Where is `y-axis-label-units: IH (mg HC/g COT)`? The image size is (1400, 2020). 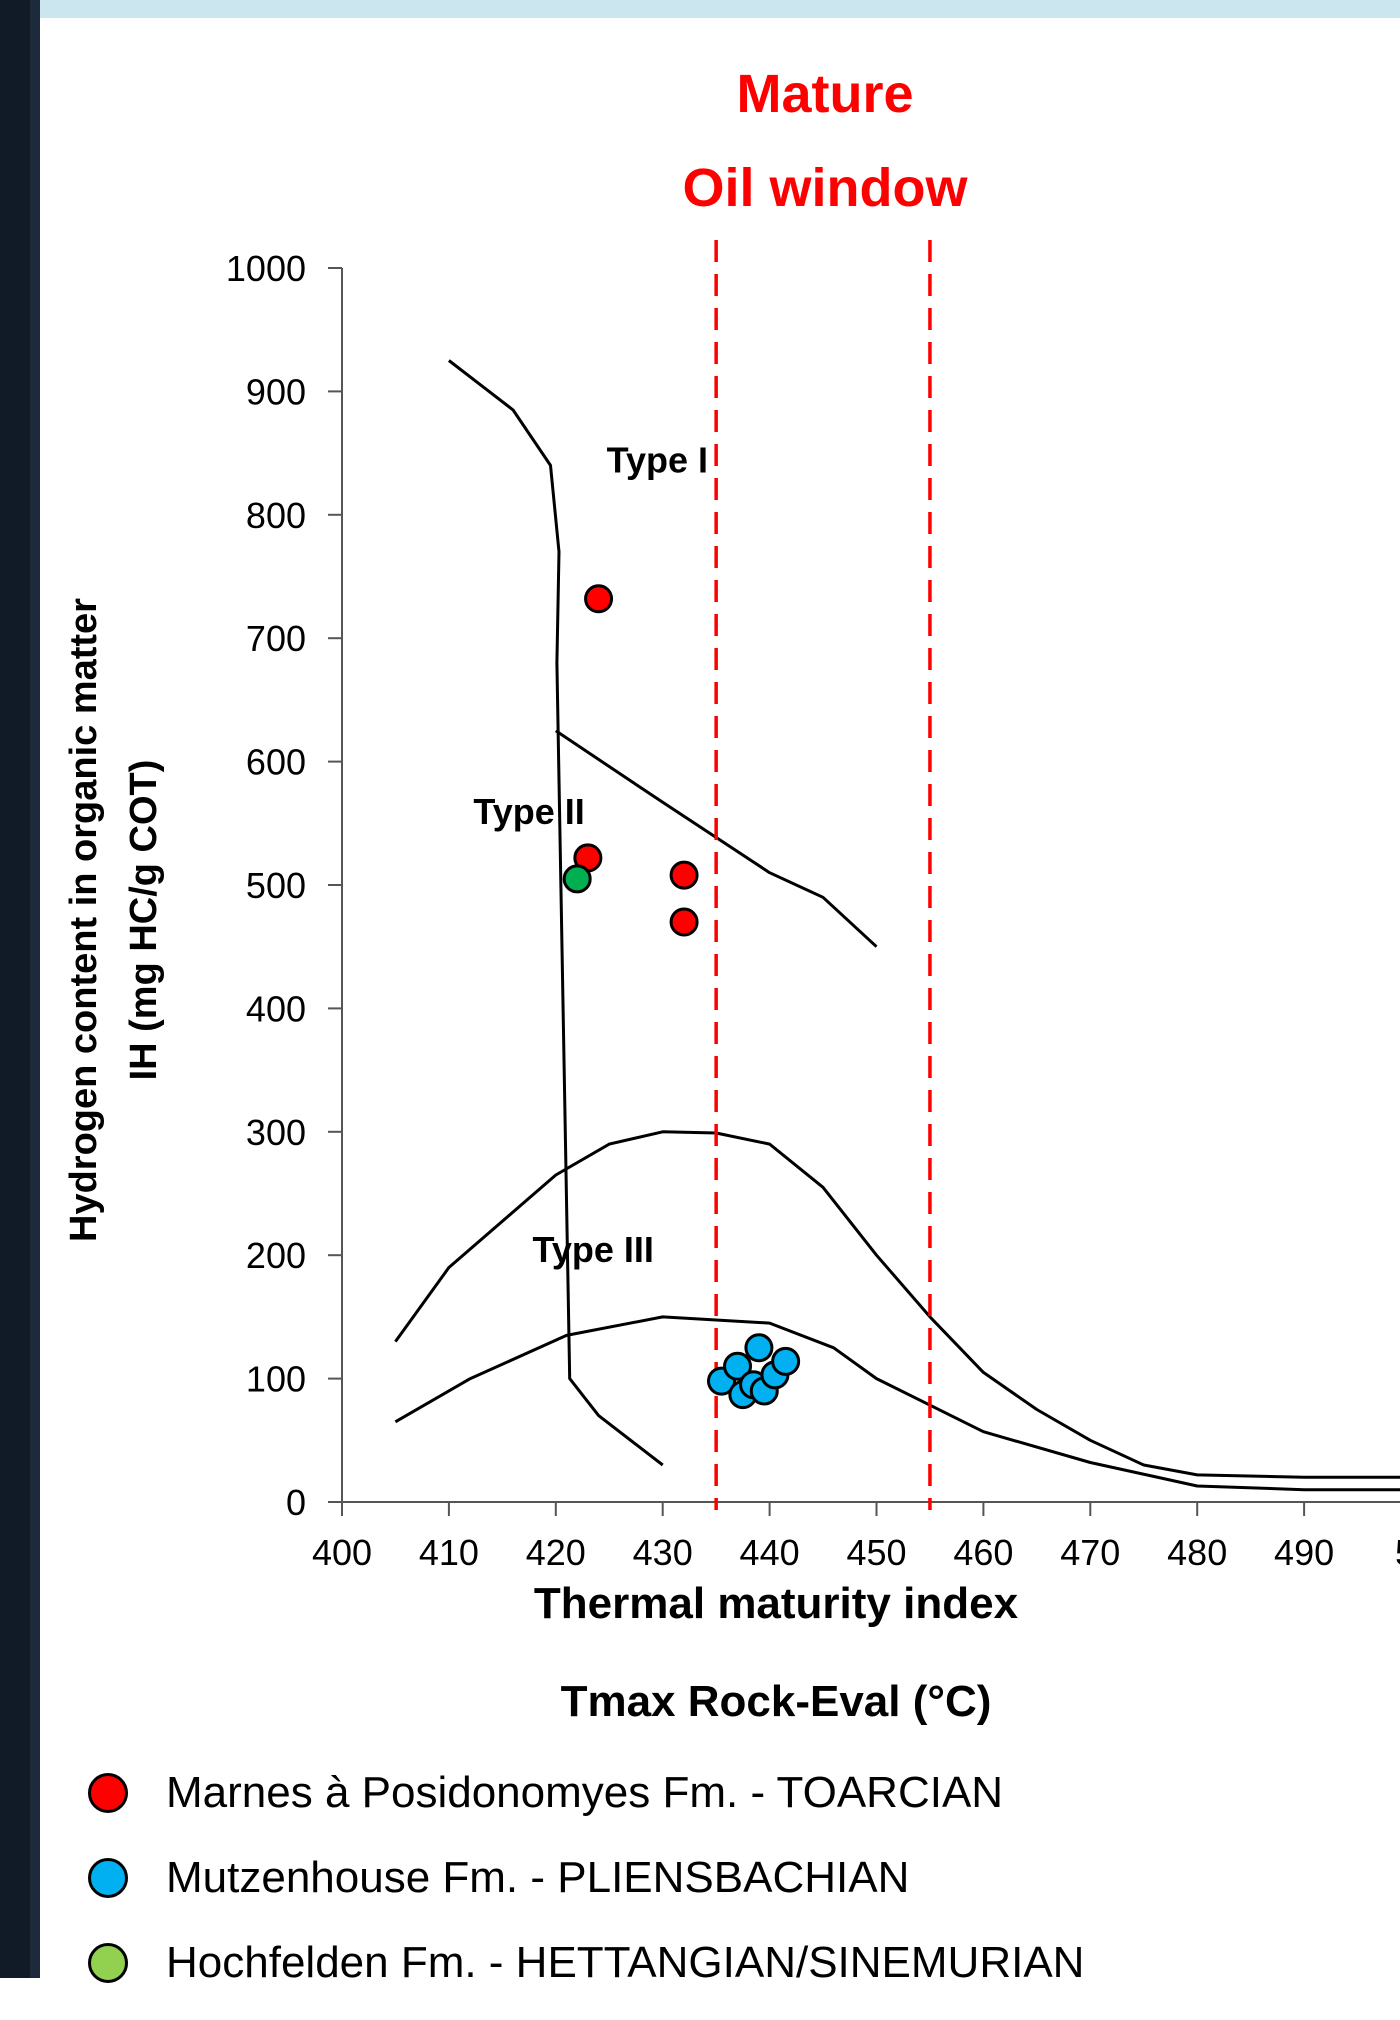 y-axis-label-units: IH (mg HC/g COT) is located at coordinates (144, 920).